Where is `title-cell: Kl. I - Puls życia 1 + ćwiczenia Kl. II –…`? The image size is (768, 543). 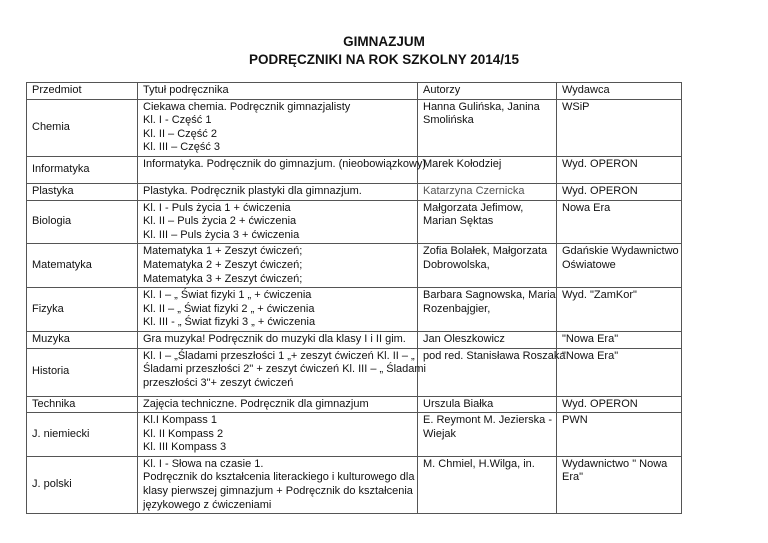 title-cell: Kl. I - Puls życia 1 + ćwiczenia Kl. II –… is located at coordinates (277, 222).